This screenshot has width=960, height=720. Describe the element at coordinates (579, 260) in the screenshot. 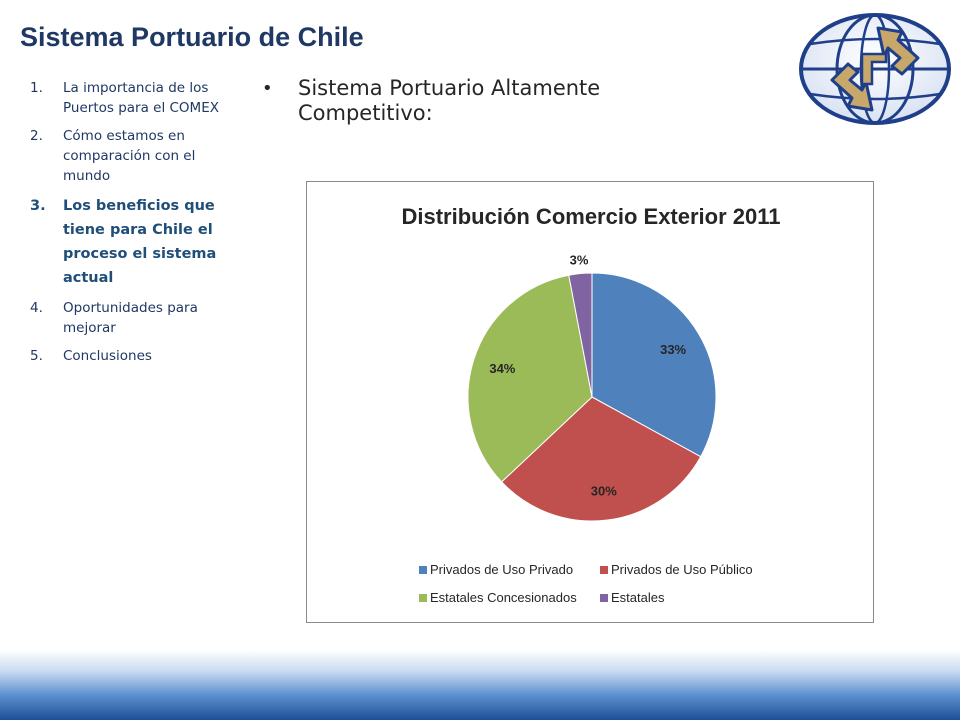

I see `data-label-estatales: 3%` at that location.